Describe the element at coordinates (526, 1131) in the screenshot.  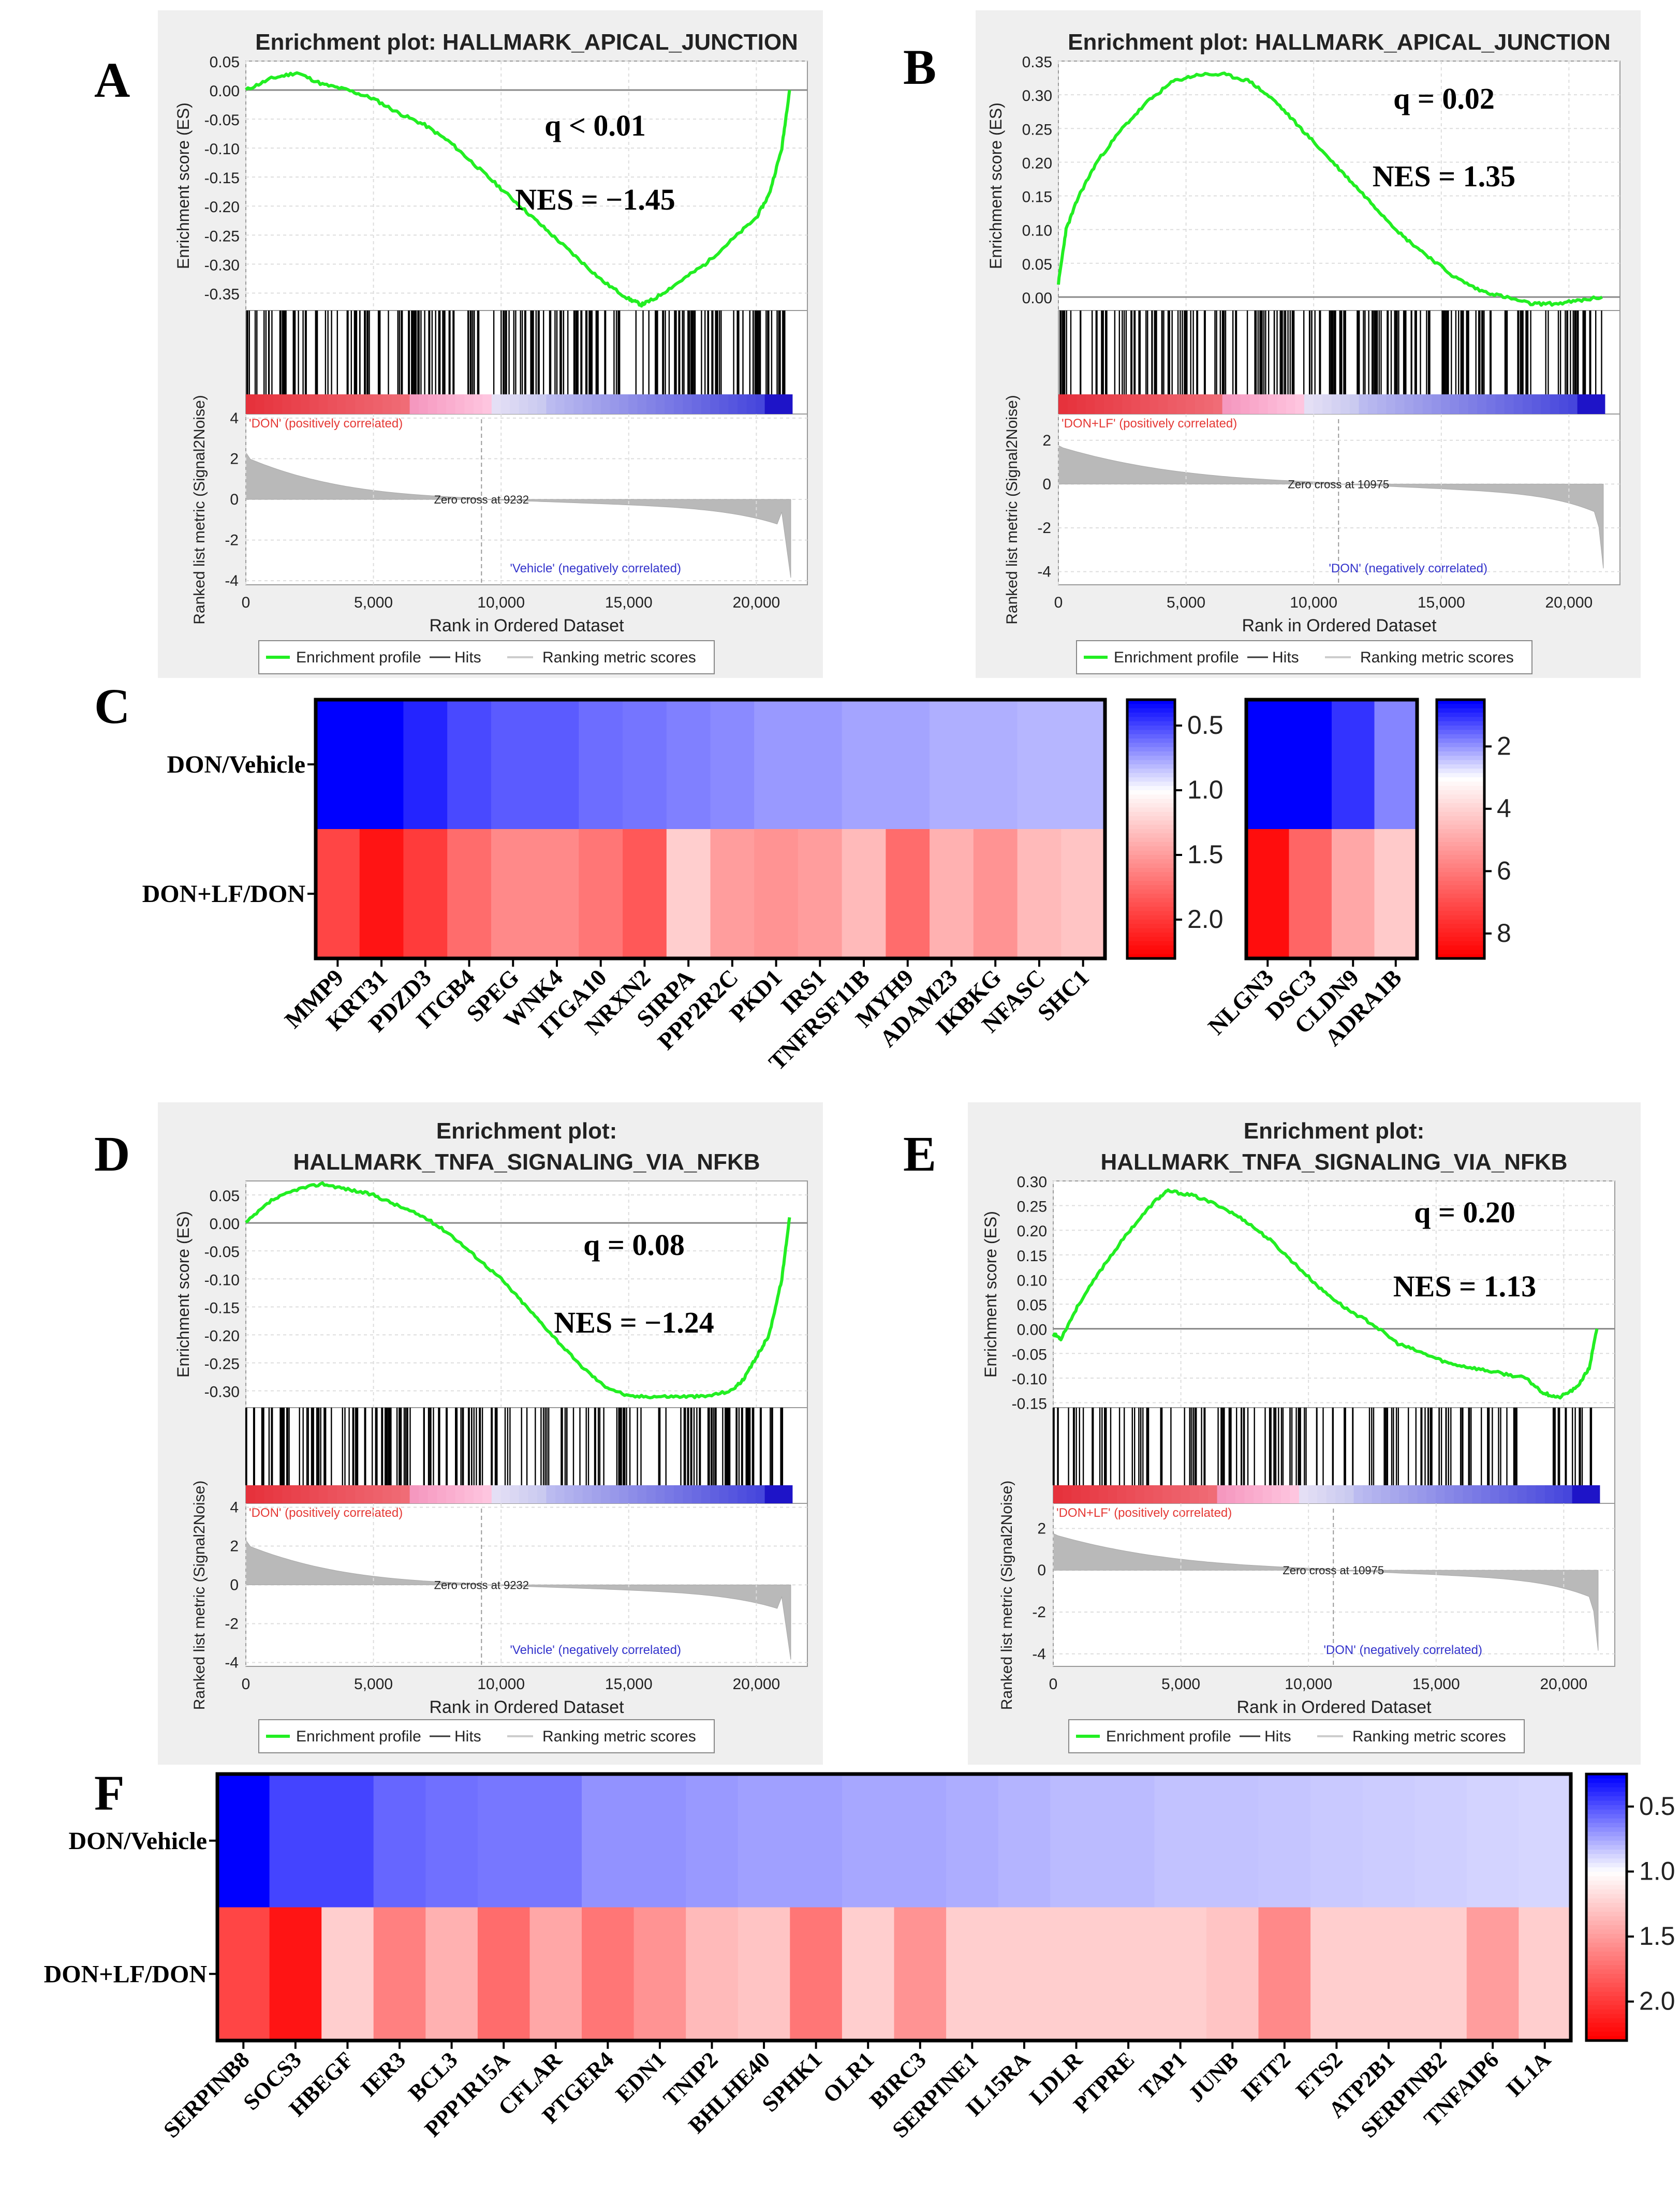
I see `plot-title-line1: Enrichment plot:` at that location.